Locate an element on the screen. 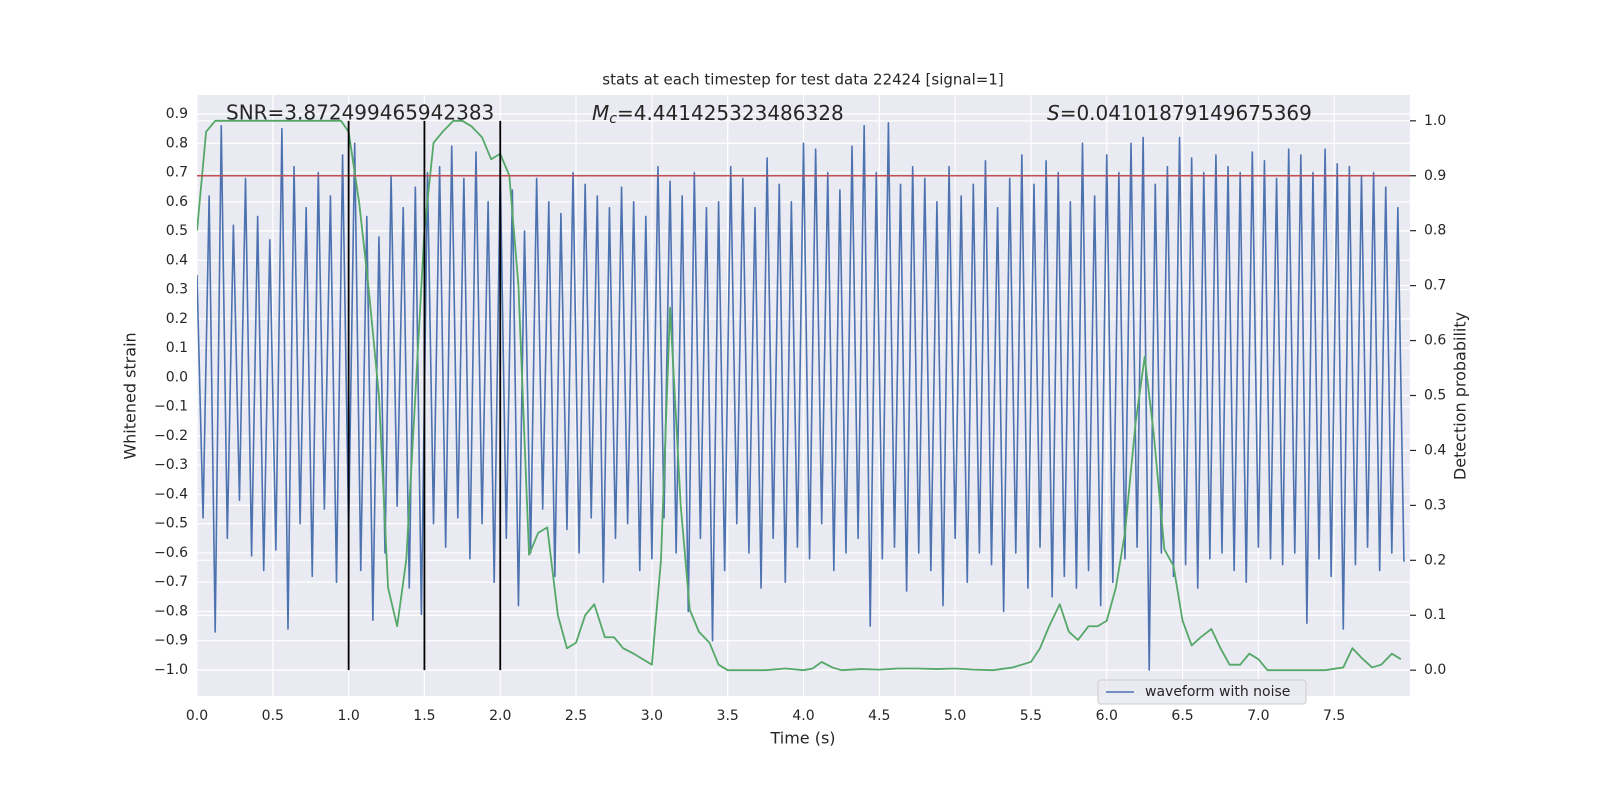 Image resolution: width=1600 pixels, height=800 pixels. y-tick-label: 0.5 is located at coordinates (177, 231).